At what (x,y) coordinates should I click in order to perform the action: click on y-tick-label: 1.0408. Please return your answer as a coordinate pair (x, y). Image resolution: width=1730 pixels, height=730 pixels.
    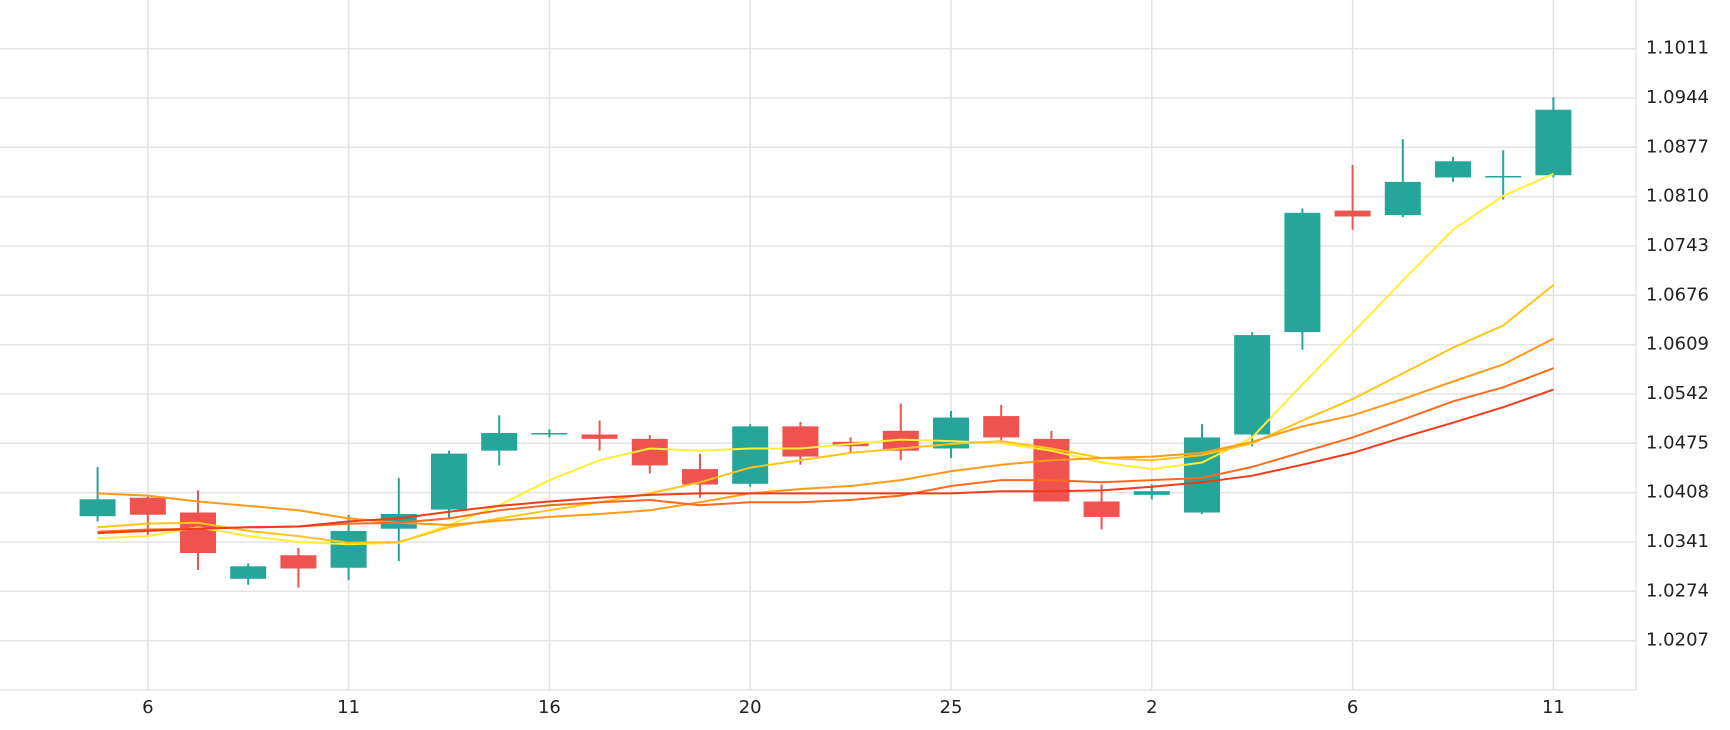
    Looking at the image, I should click on (1677, 492).